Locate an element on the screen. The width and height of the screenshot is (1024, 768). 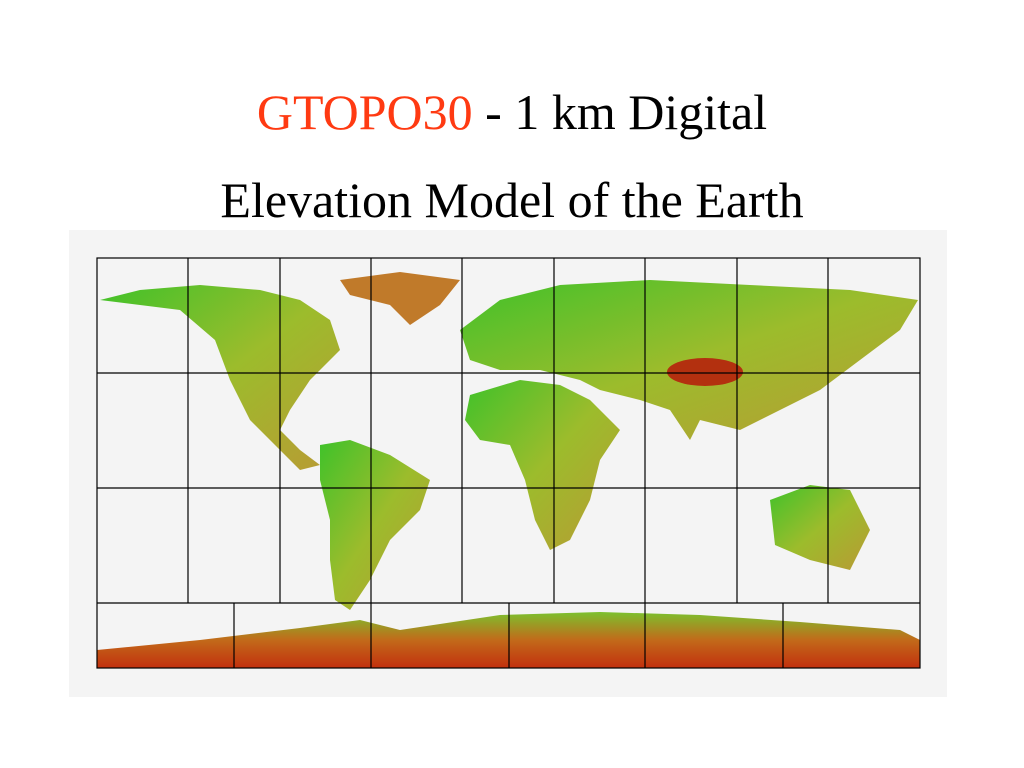
greenland is located at coordinates (400, 298).